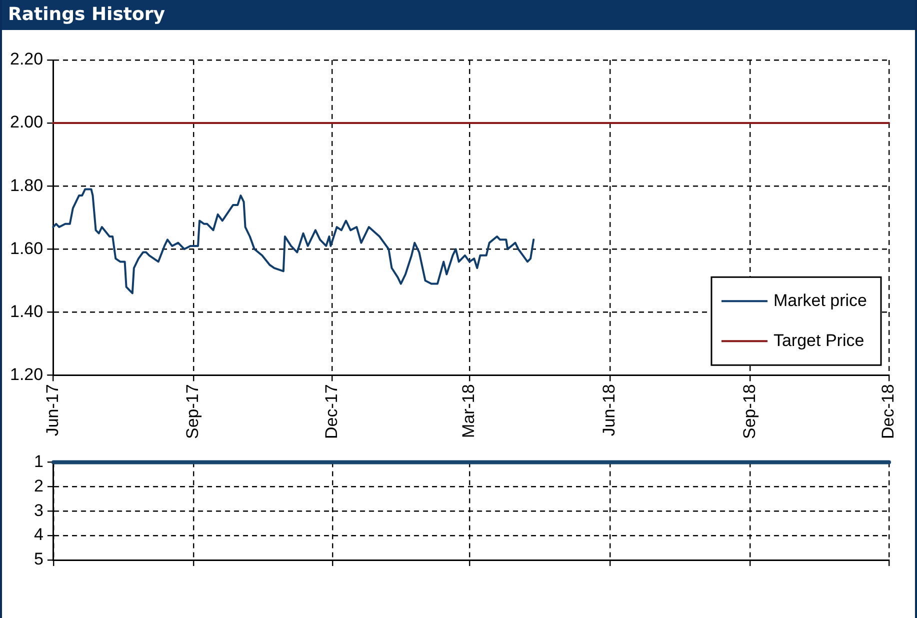  What do you see at coordinates (52, 410) in the screenshot?
I see `x-tick-label: Jun-17` at bounding box center [52, 410].